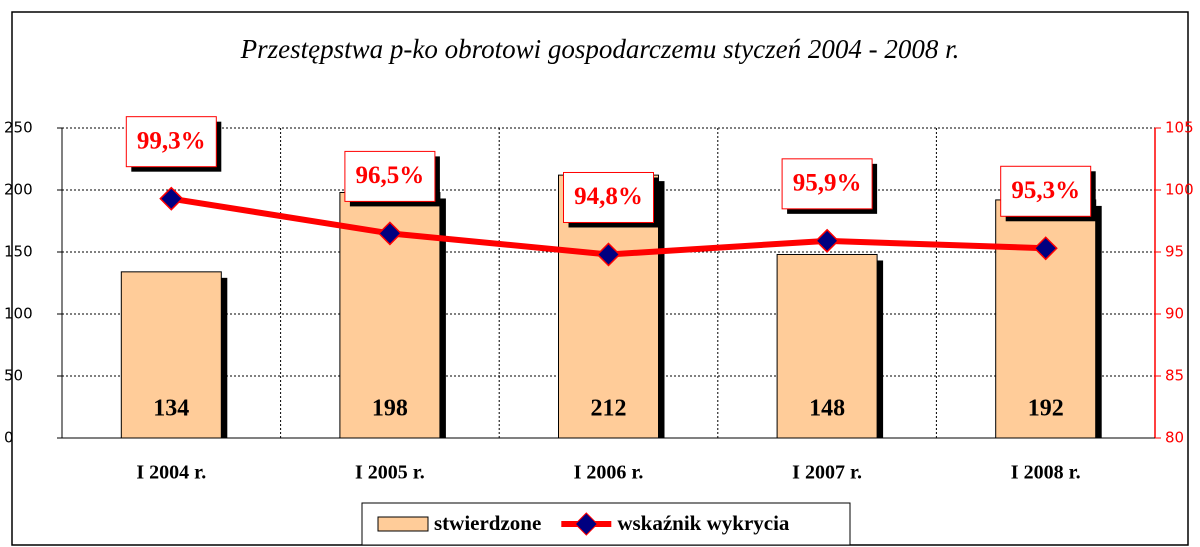  Describe the element at coordinates (18, 128) in the screenshot. I see `y-tick-label: 250` at that location.